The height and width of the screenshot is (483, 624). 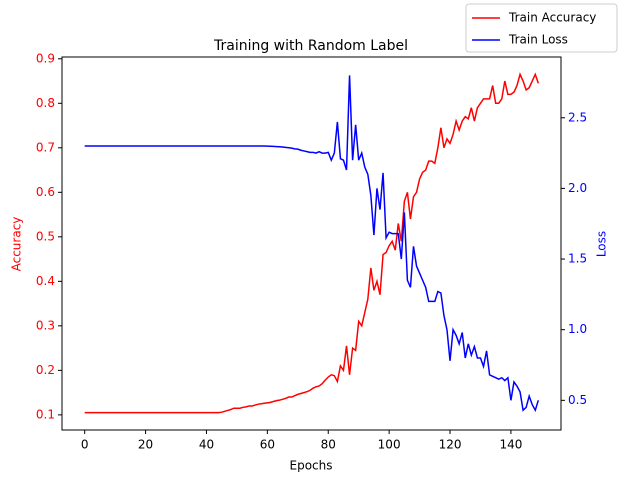 What do you see at coordinates (145, 445) in the screenshot?
I see `x-tick-label: 20` at bounding box center [145, 445].